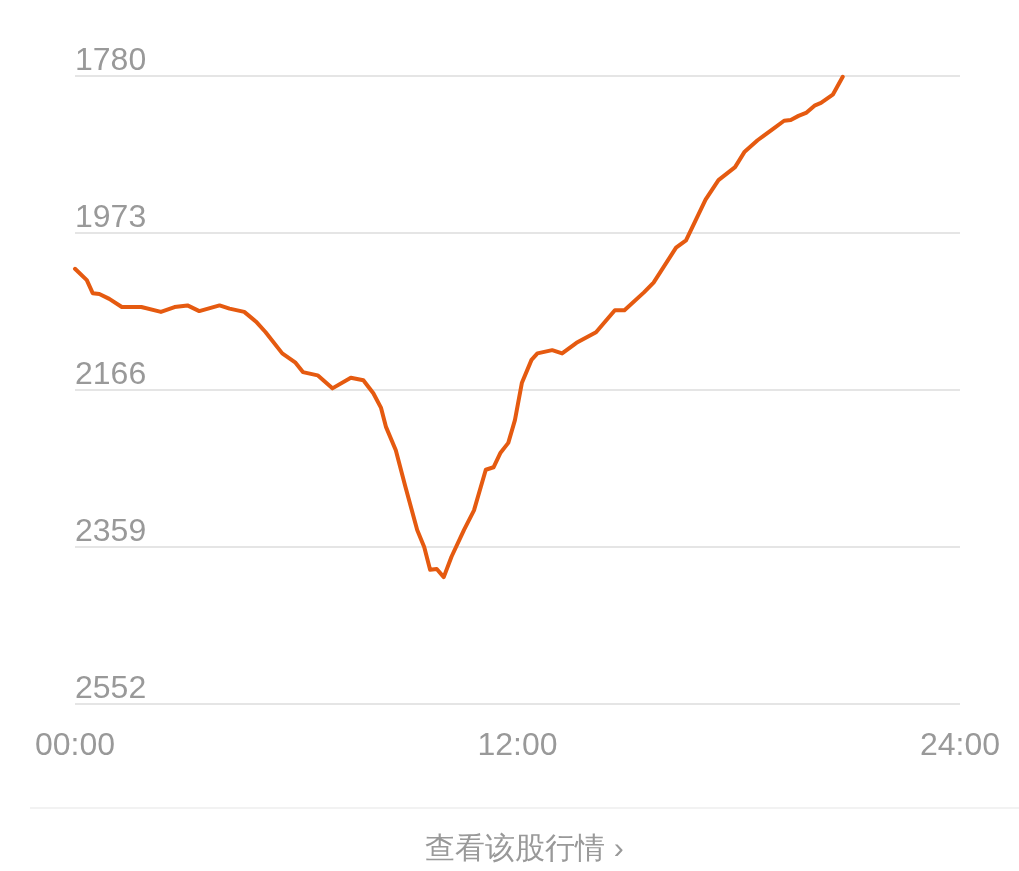 This screenshot has width=1019, height=871. What do you see at coordinates (111, 530) in the screenshot?
I see `y-tick-label: 2359` at bounding box center [111, 530].